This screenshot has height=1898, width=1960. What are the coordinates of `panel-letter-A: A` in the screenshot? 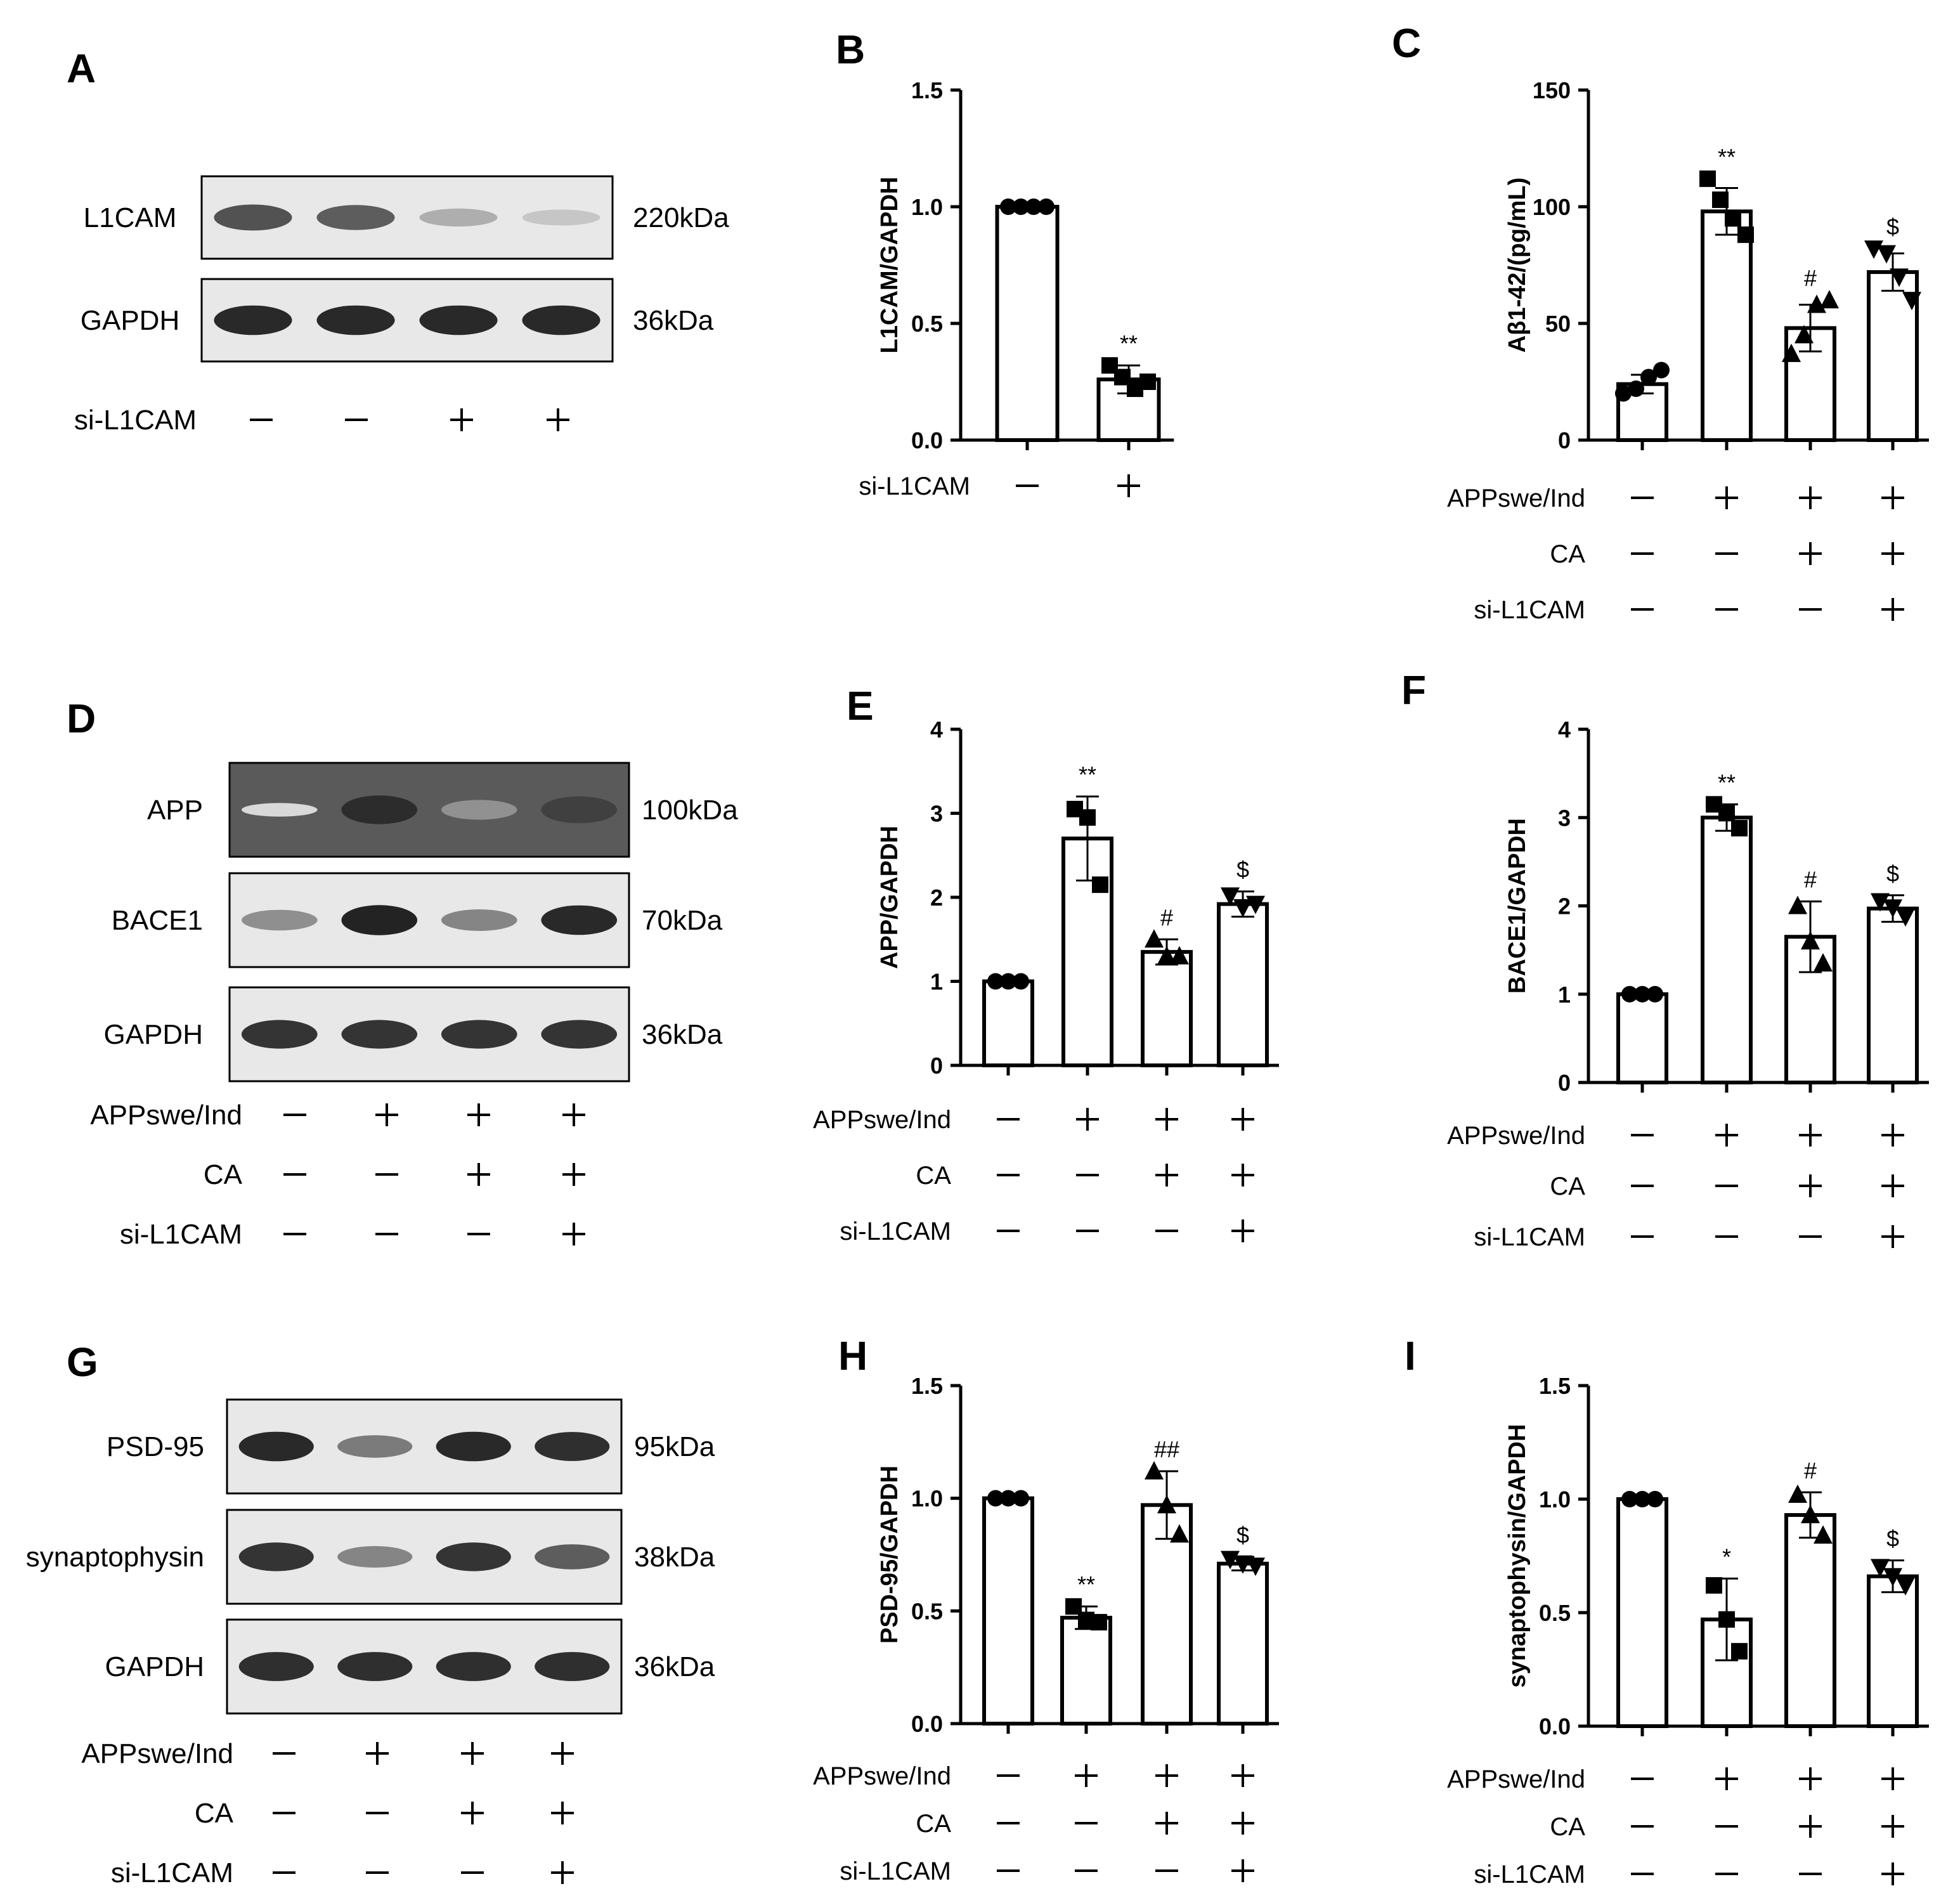 It's located at (81, 68).